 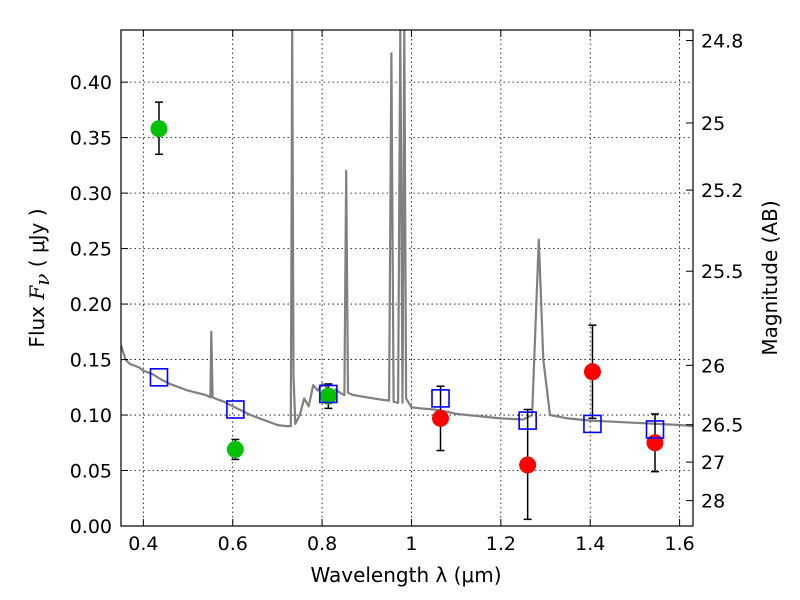 What do you see at coordinates (91, 83) in the screenshot?
I see `y-tick-label: 0.40` at bounding box center [91, 83].